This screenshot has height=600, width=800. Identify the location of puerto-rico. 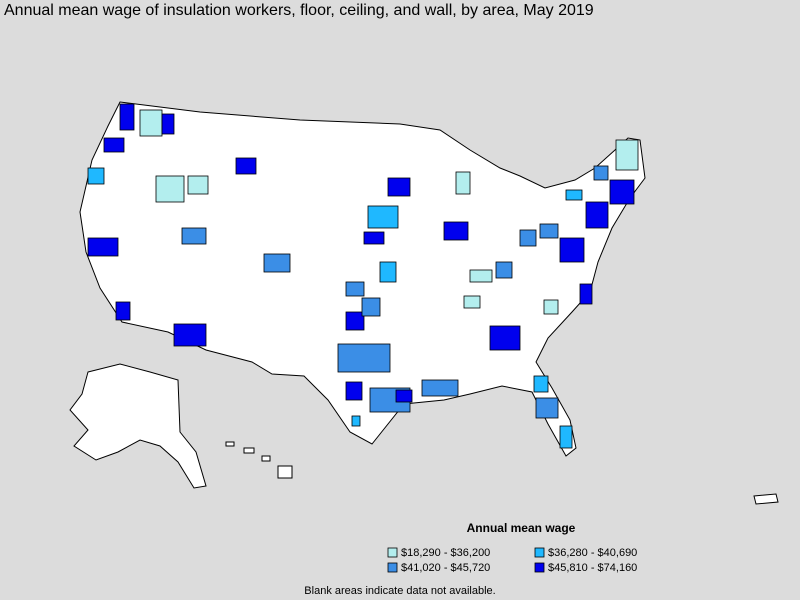
(766, 499).